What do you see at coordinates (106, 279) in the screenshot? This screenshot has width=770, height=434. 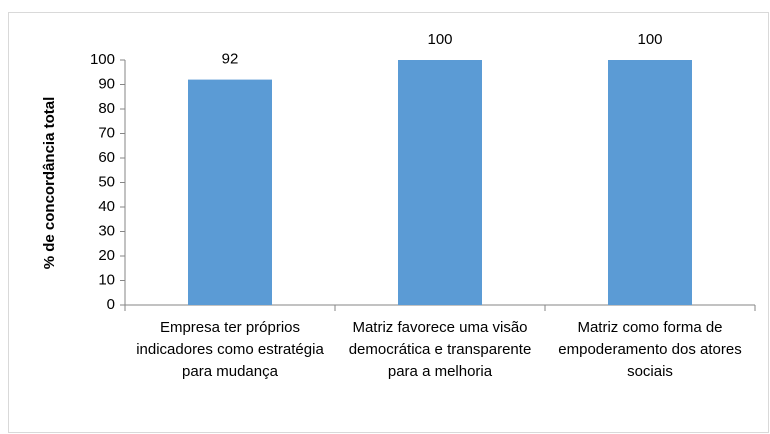 I see `y-tick-label: 10` at bounding box center [106, 279].